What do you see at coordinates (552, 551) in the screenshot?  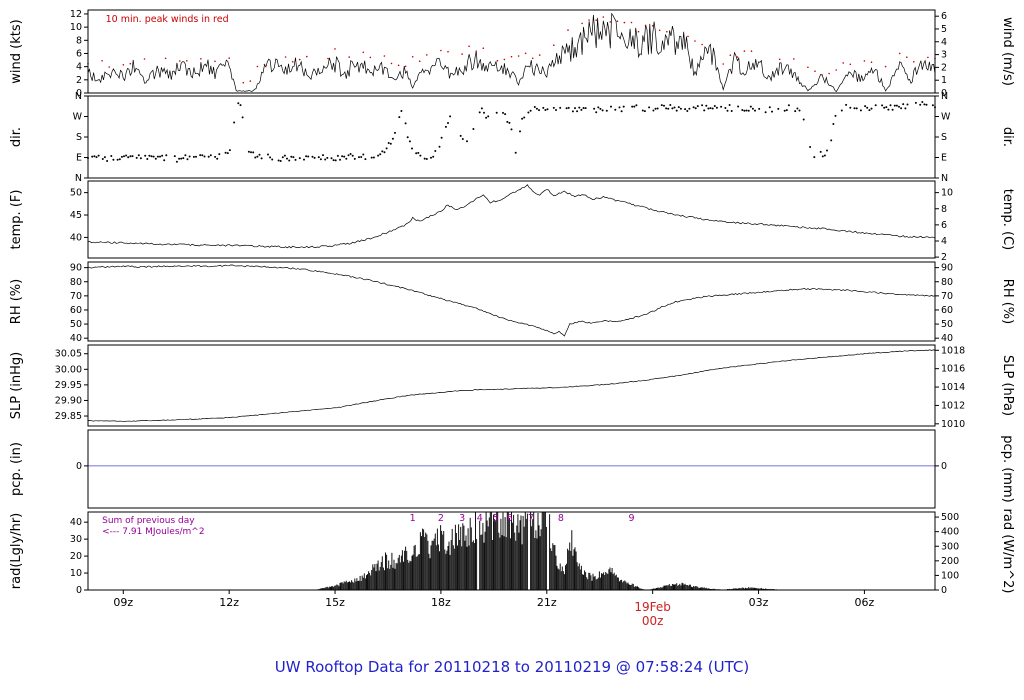 I see `rad-bars` at bounding box center [552, 551].